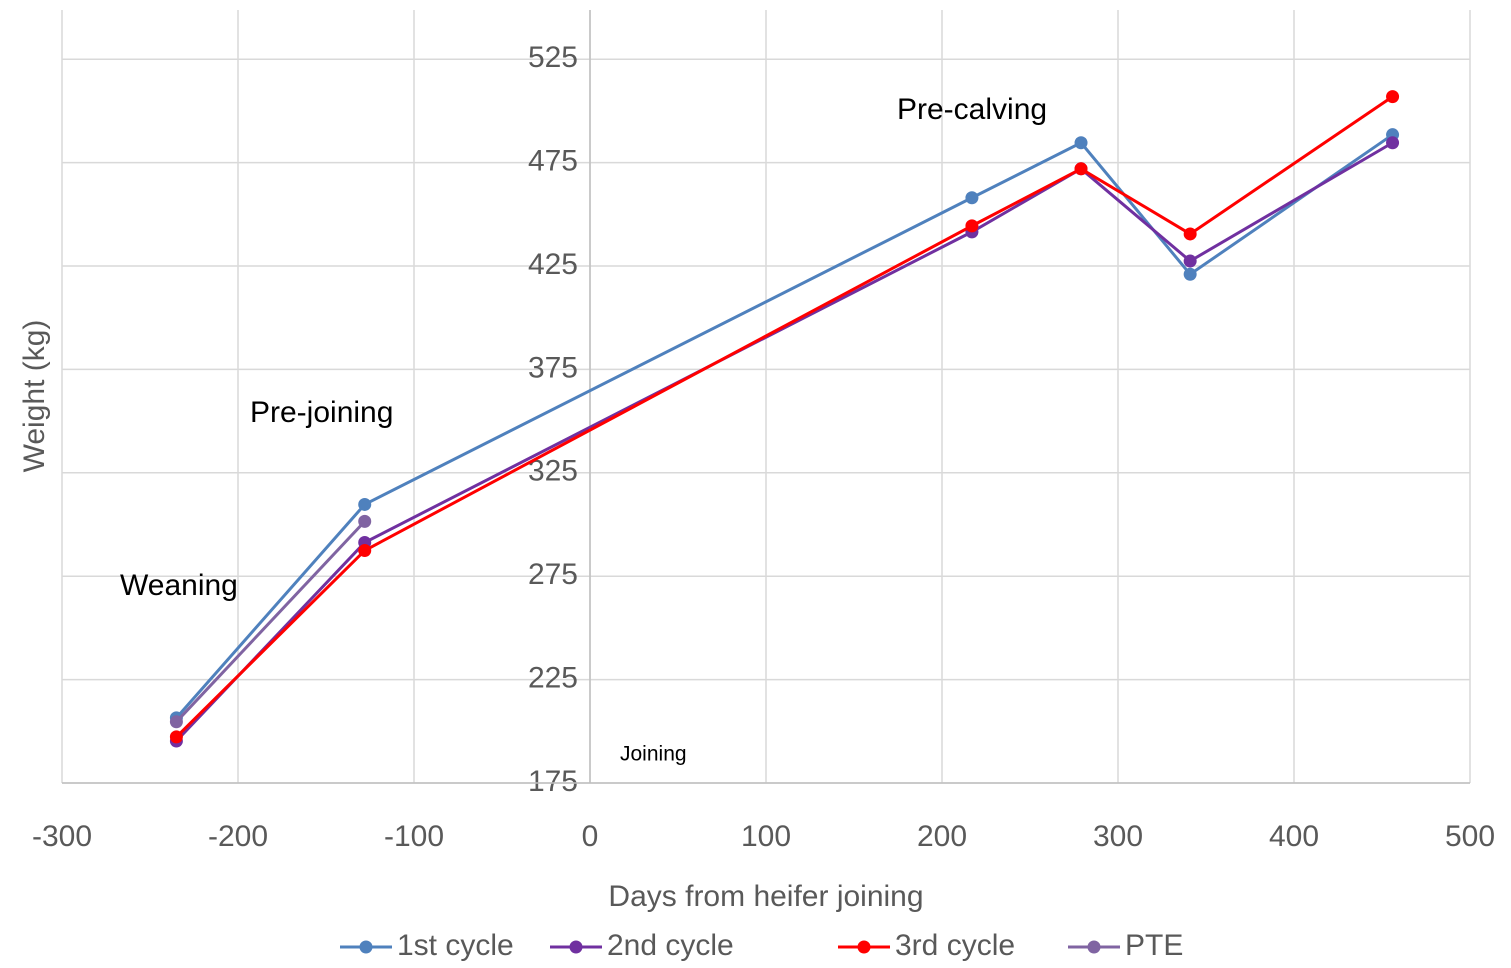 Image resolution: width=1511 pixels, height=968 pixels. What do you see at coordinates (590, 836) in the screenshot?
I see `x-tick-label: 0` at bounding box center [590, 836].